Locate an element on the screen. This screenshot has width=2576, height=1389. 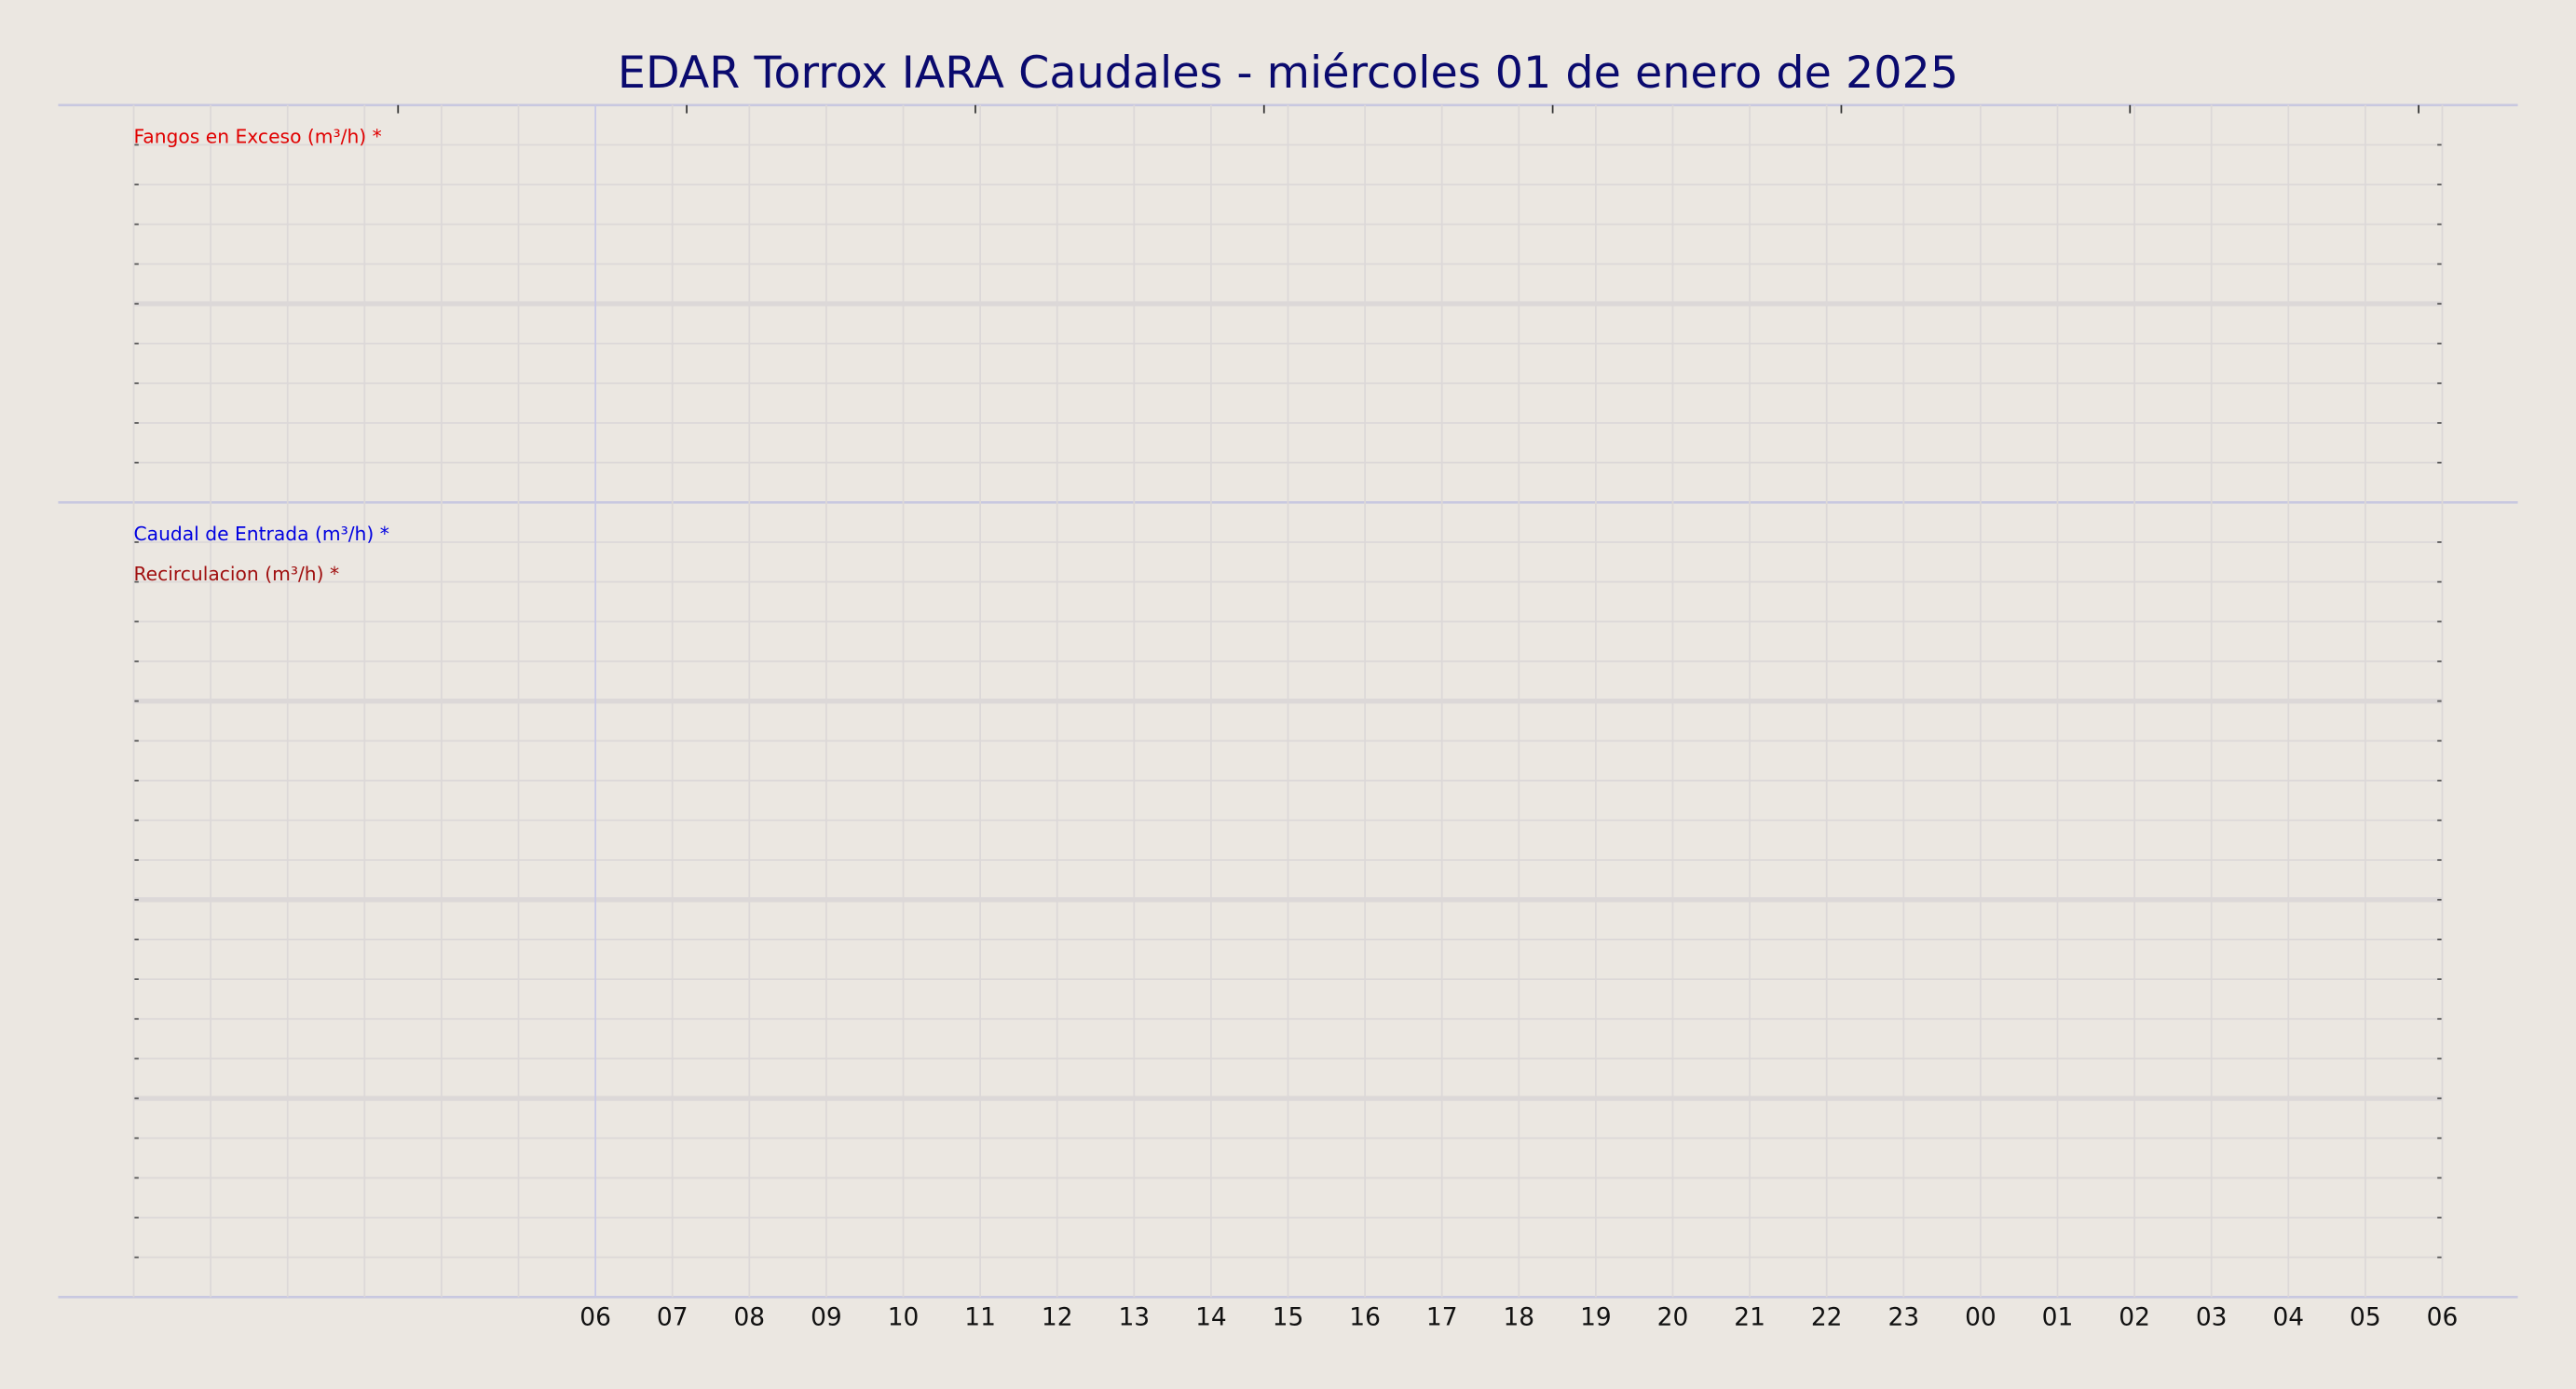
x-tick-label: 03 is located at coordinates (2212, 1317).